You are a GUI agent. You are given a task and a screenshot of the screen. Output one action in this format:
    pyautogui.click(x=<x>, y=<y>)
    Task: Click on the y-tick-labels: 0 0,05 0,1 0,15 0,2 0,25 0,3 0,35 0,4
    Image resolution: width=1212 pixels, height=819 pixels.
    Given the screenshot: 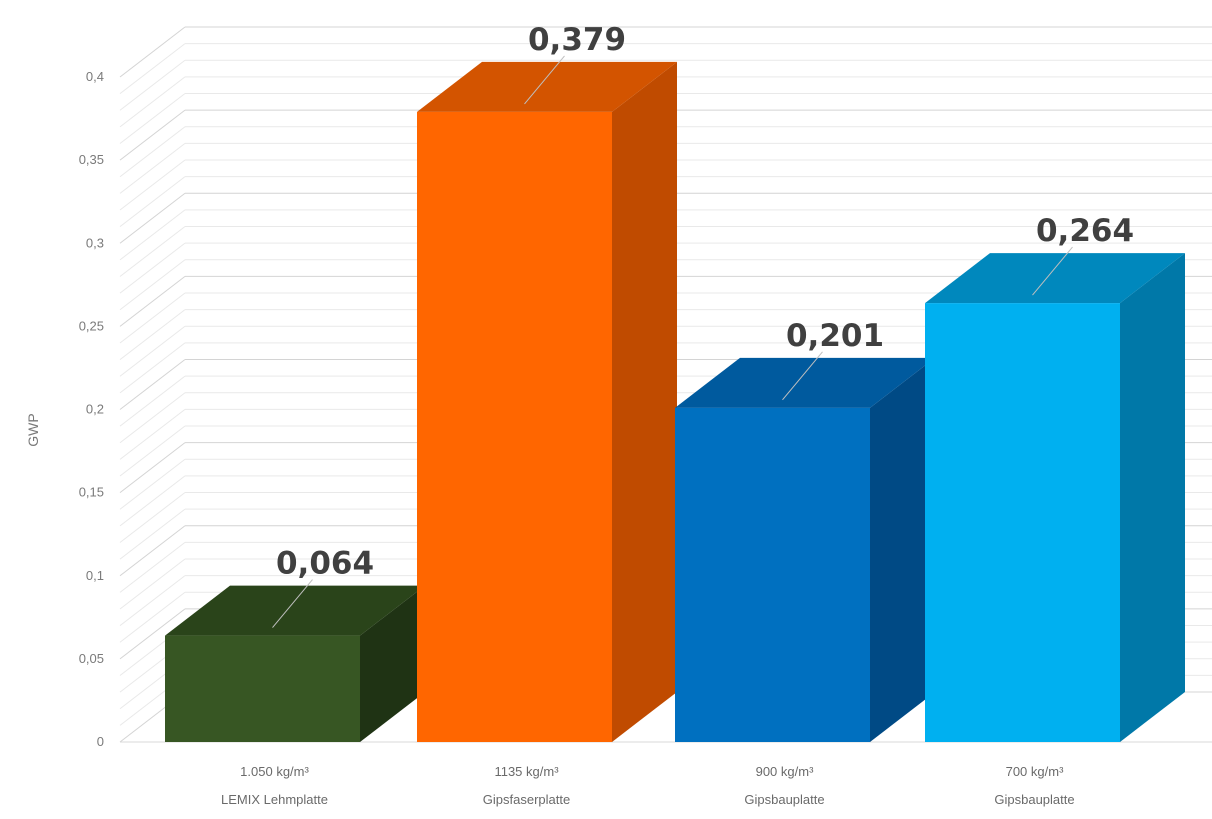 What is the action you would take?
    pyautogui.click(x=91, y=409)
    